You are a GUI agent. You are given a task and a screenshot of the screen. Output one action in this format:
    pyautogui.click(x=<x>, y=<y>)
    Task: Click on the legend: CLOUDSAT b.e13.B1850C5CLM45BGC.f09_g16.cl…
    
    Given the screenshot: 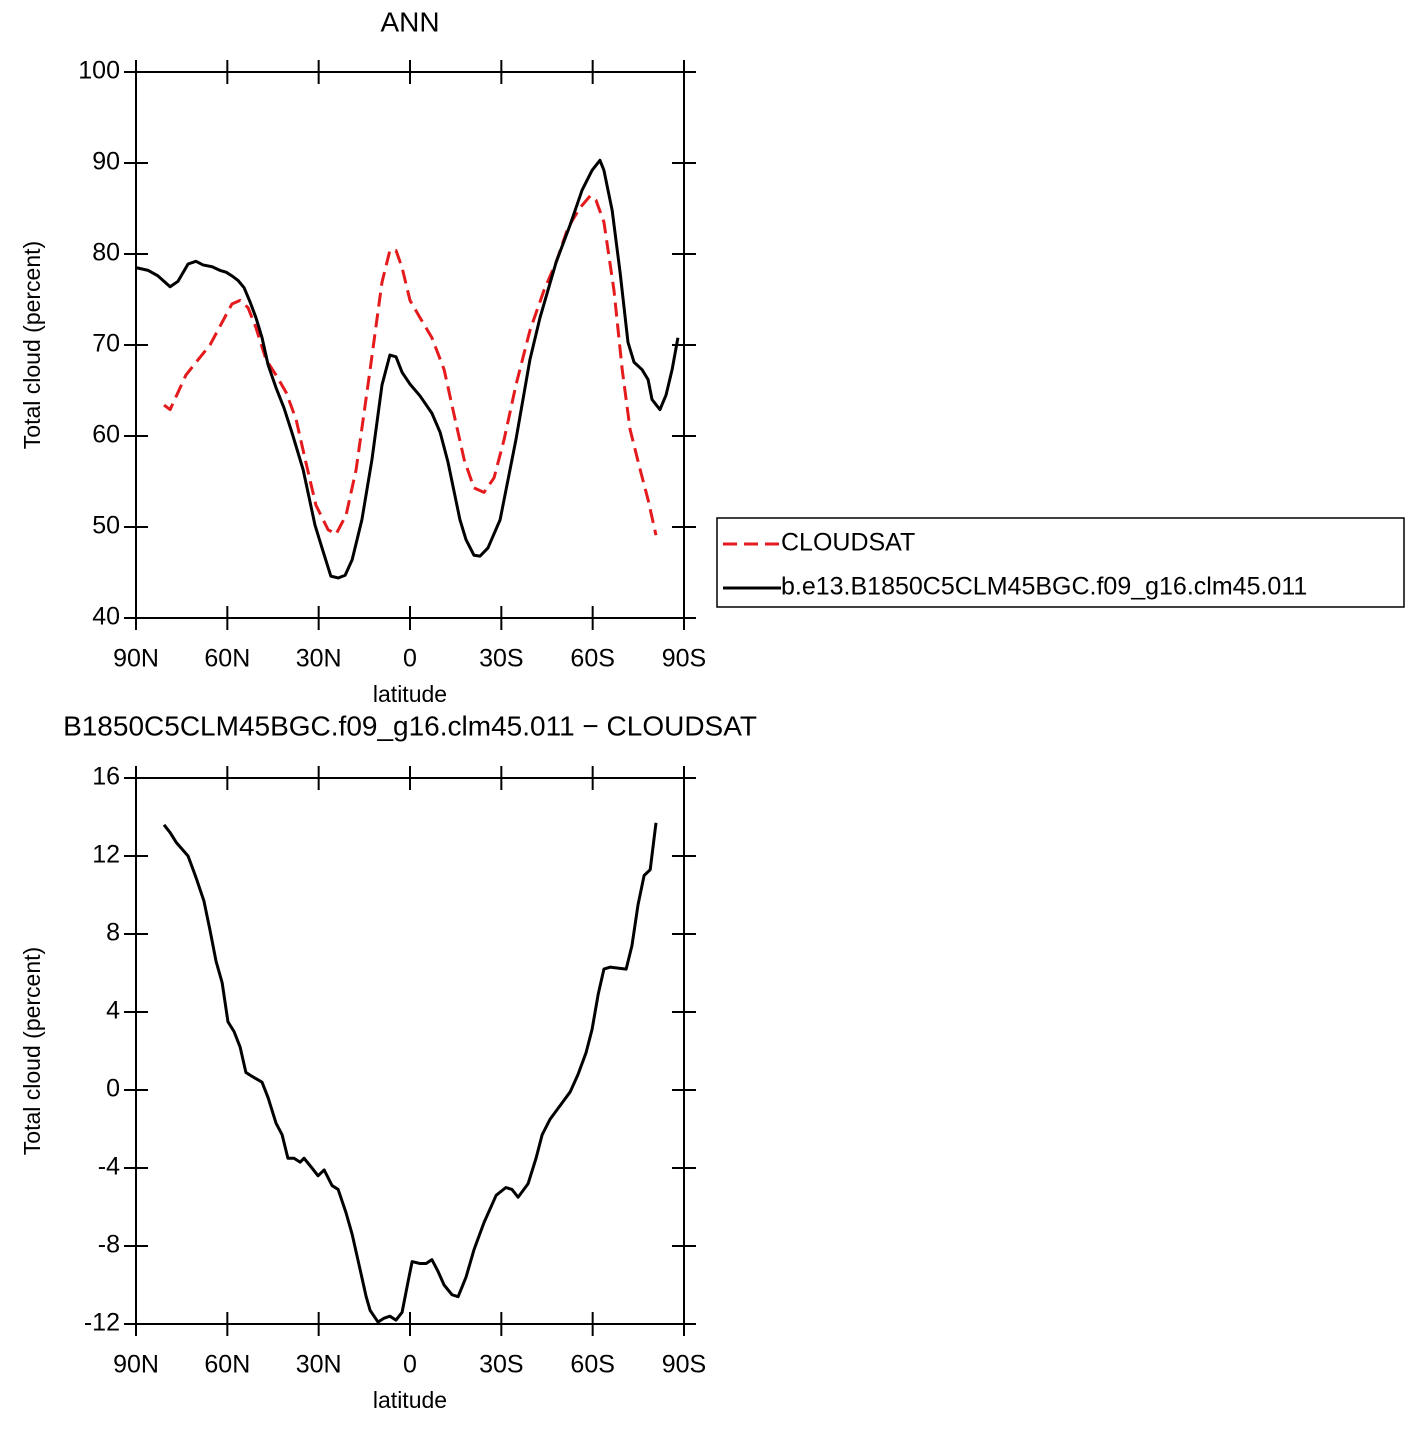 What is the action you would take?
    pyautogui.click(x=1060, y=562)
    